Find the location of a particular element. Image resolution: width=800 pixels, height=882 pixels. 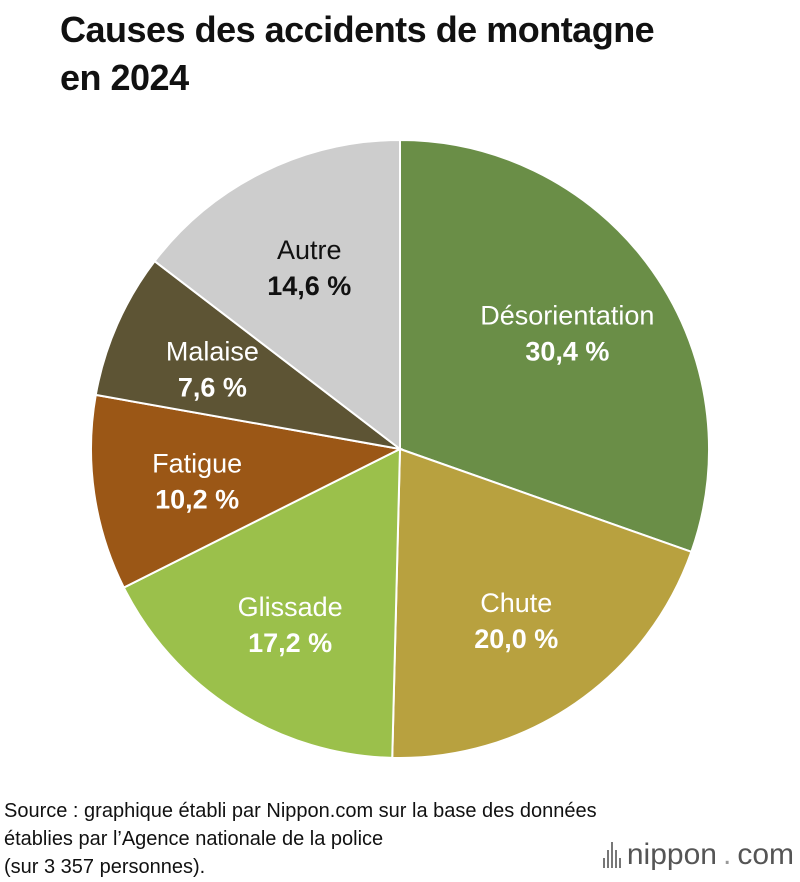

slice-label-desorientation: Désorientation is located at coordinates (567, 316).